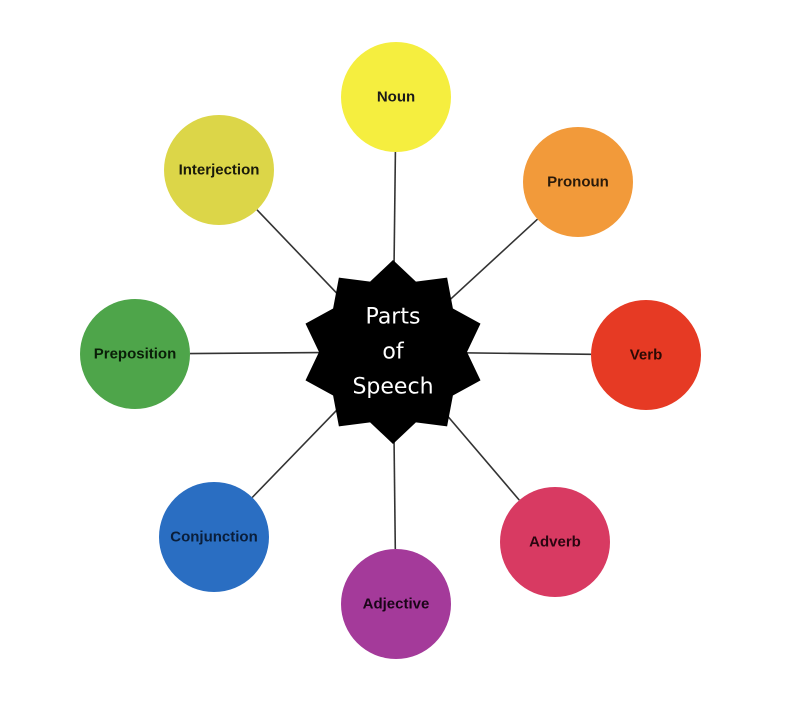 The width and height of the screenshot is (804, 704). What do you see at coordinates (393, 317) in the screenshot?
I see `hub-title-line-1: Parts` at bounding box center [393, 317].